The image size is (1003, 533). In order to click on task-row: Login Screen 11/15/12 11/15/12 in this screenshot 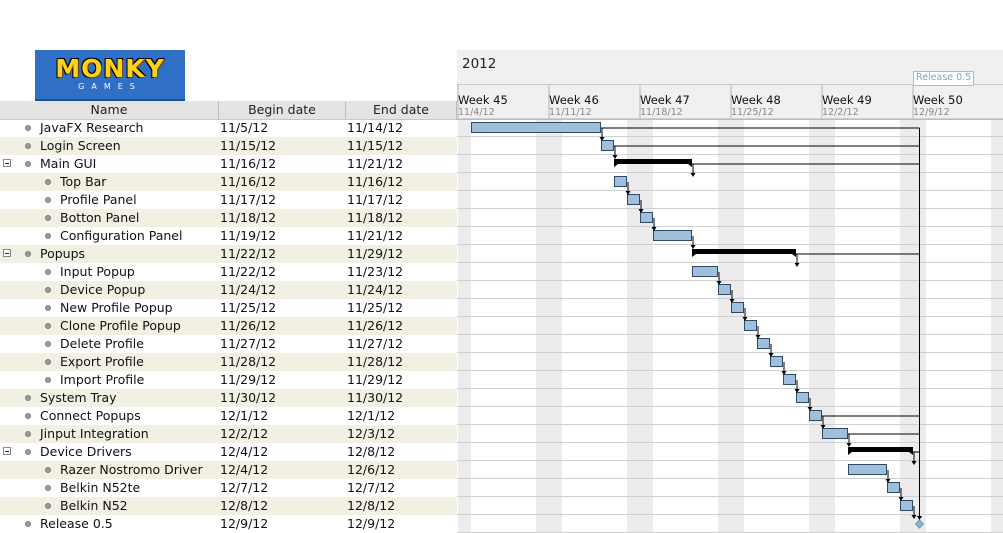, I will do `click(228, 146)`.